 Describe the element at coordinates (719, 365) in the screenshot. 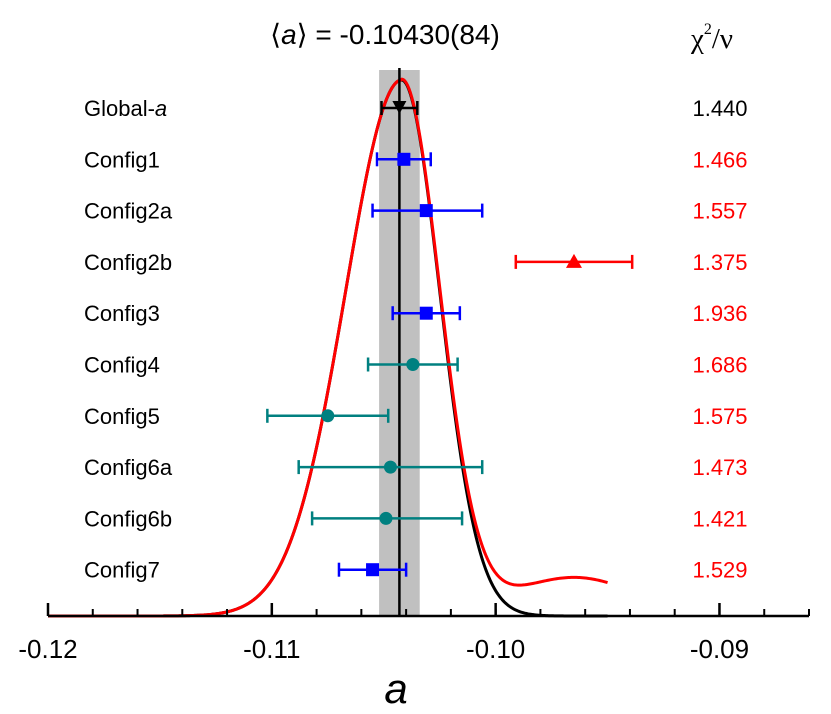

I see `chi-square-value: 1.686` at that location.